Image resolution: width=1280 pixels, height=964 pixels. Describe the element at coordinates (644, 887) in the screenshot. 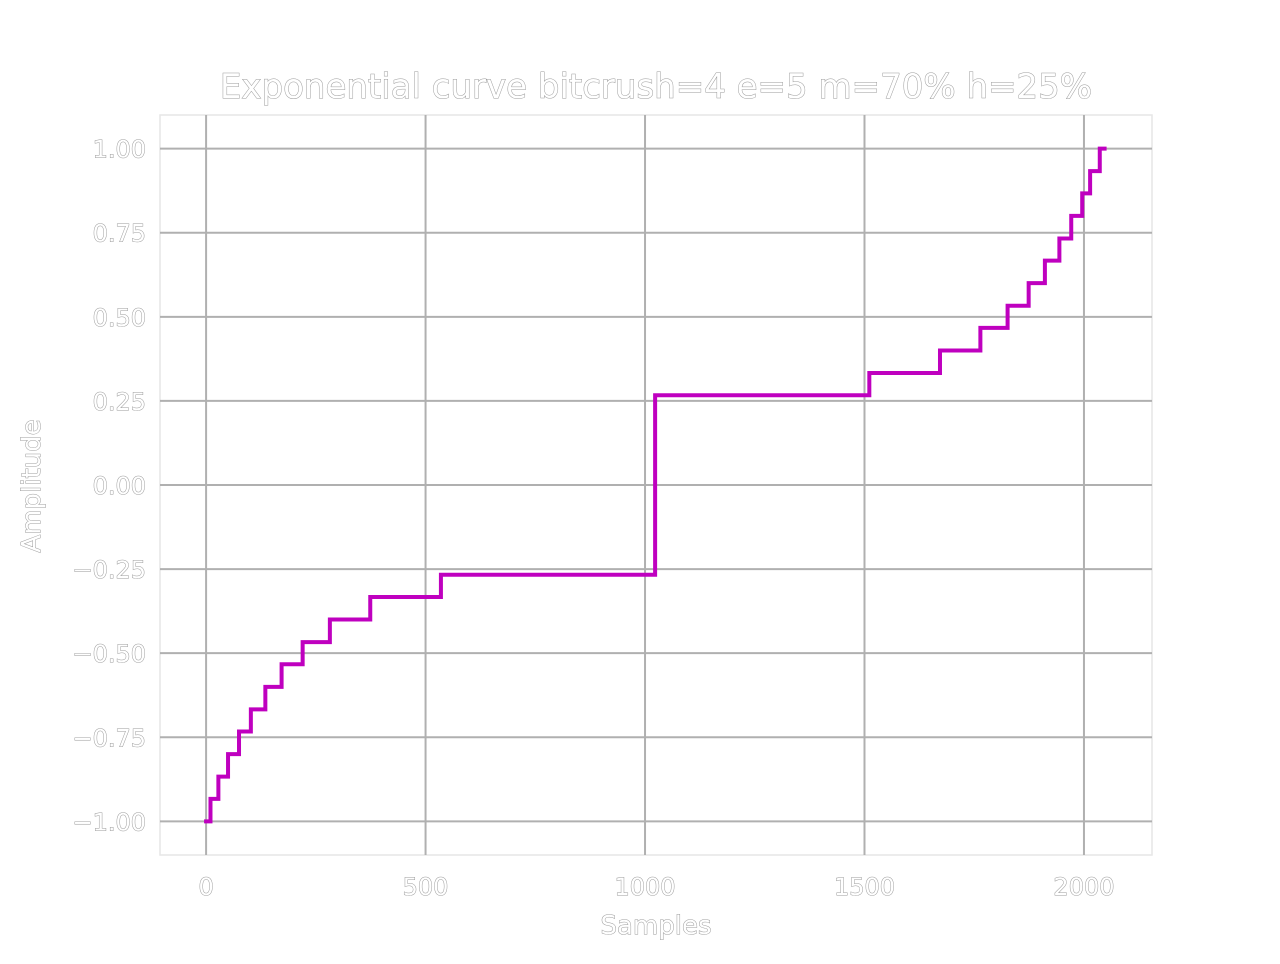

I see `x-tick-label: 1000` at that location.